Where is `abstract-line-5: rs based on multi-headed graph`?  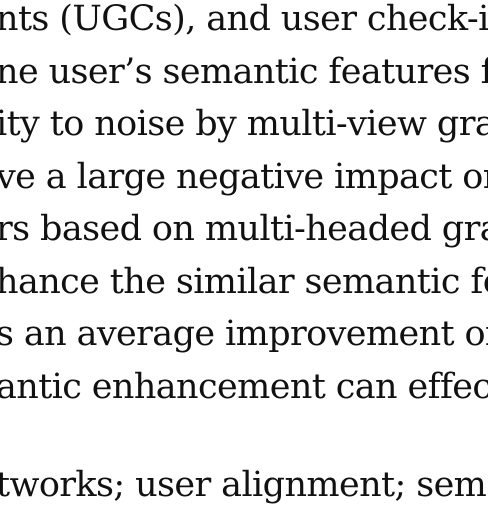 abstract-line-5: rs based on multi-headed graph is located at coordinates (244, 229).